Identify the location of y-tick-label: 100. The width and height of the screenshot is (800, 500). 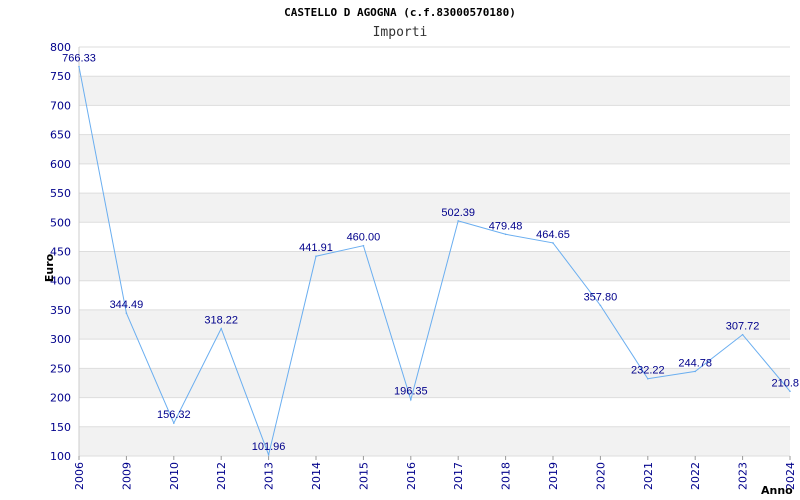
(60, 456).